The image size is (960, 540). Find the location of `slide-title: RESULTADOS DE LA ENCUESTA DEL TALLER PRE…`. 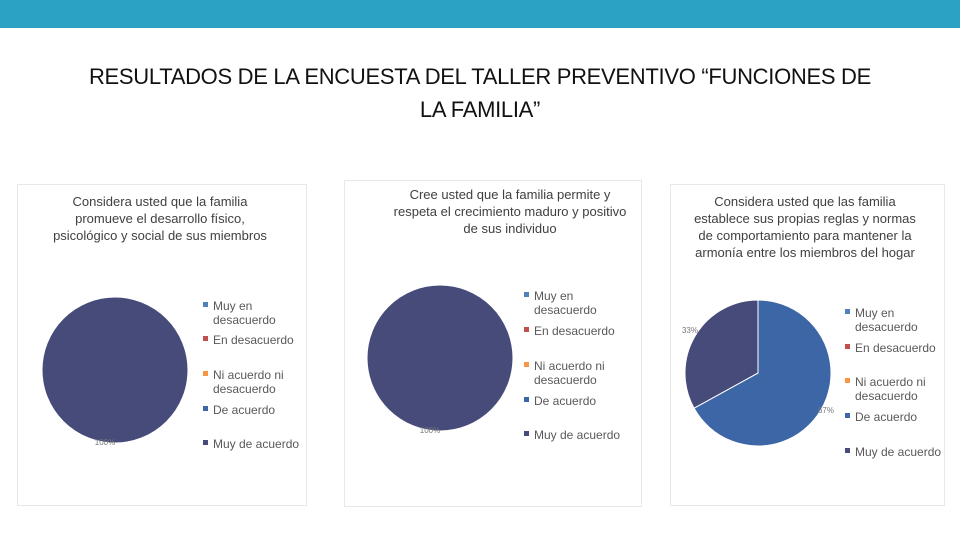

slide-title: RESULTADOS DE LA ENCUESTA DEL TALLER PRE… is located at coordinates (480, 93).